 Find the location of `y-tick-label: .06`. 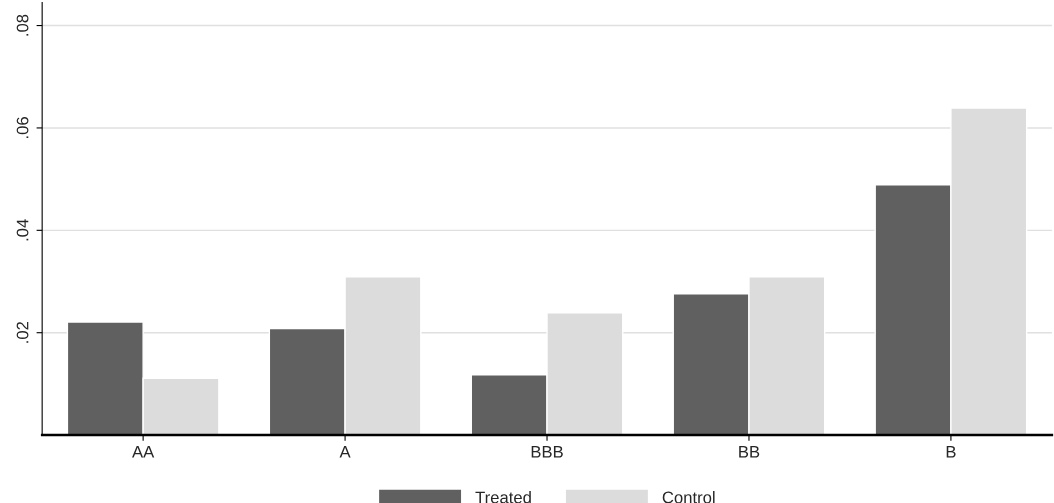

y-tick-label: .06 is located at coordinates (22, 127).